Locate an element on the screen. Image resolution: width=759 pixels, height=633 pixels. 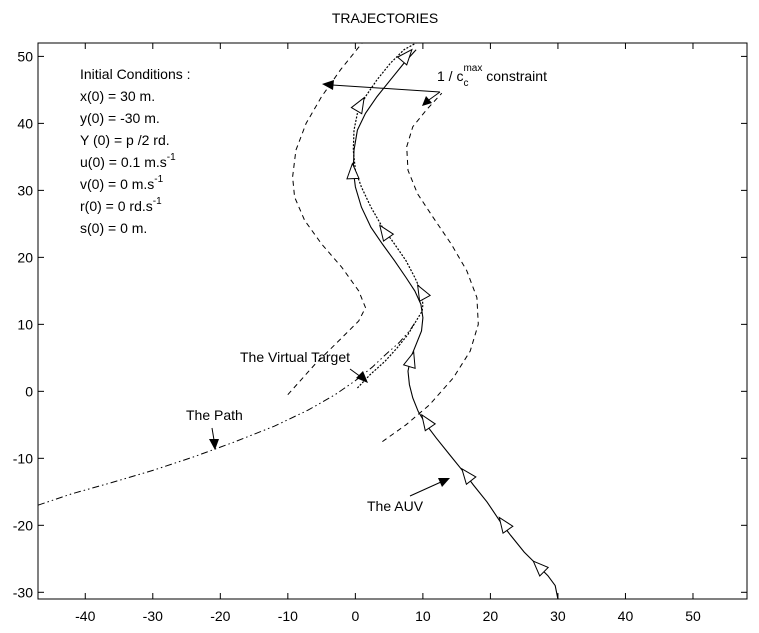
constraint-prefix: 1 / c is located at coordinates (450, 76).